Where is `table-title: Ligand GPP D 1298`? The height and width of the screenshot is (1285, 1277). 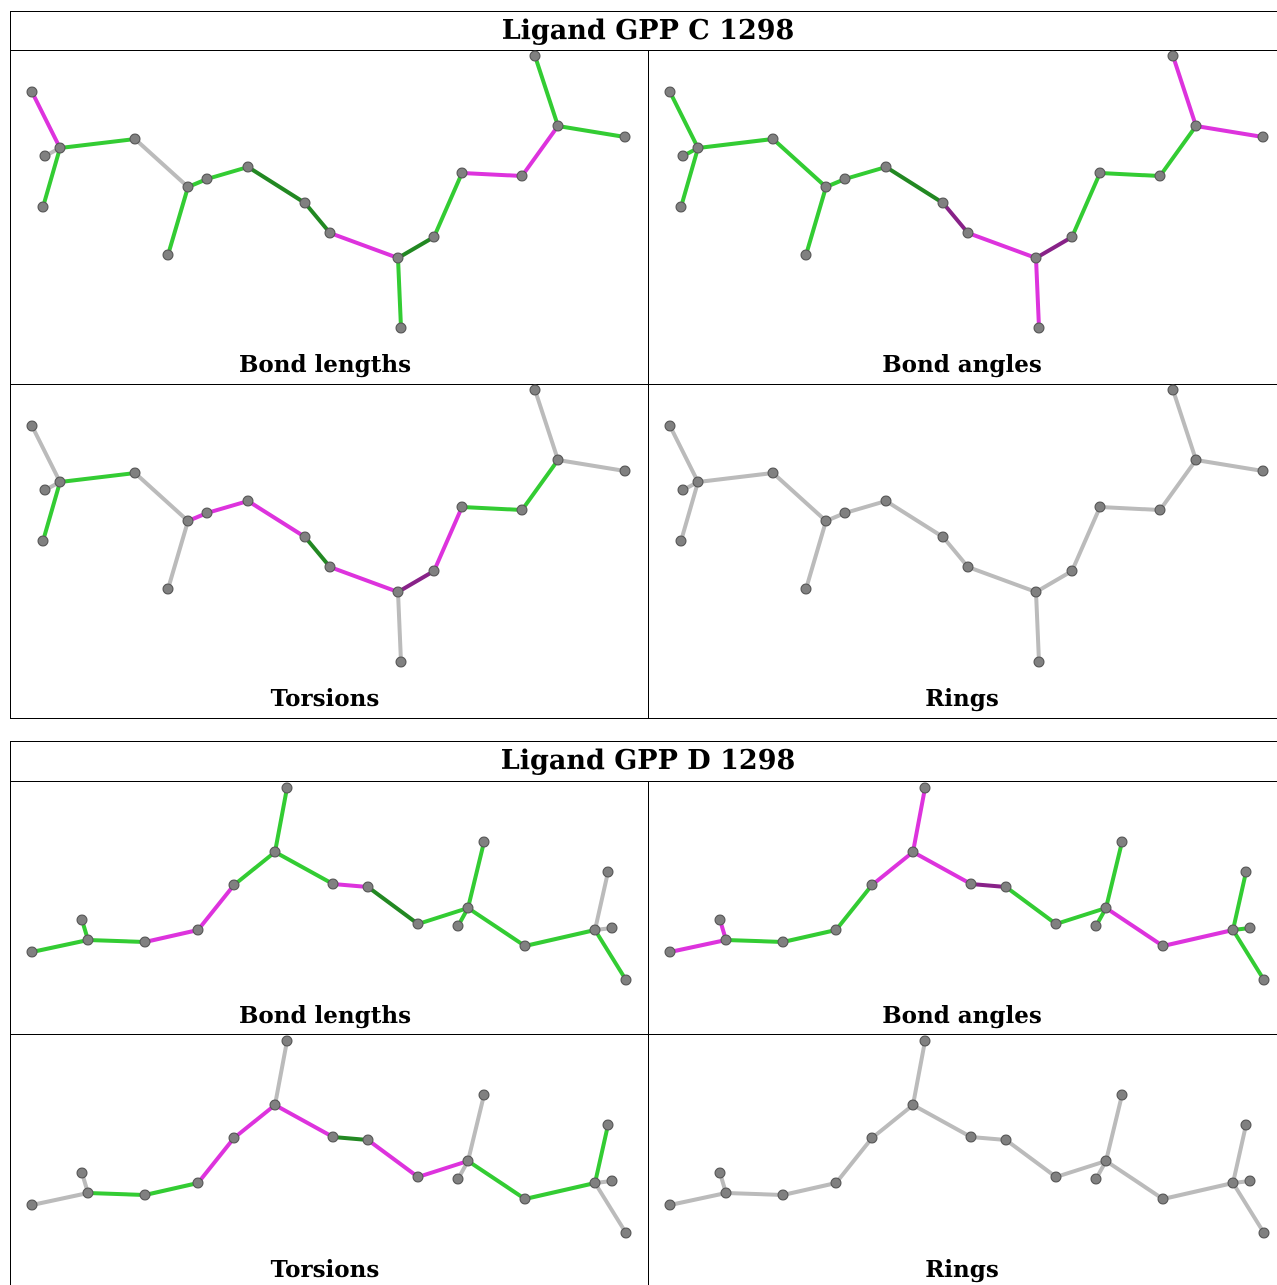 table-title: Ligand GPP D 1298 is located at coordinates (648, 760).